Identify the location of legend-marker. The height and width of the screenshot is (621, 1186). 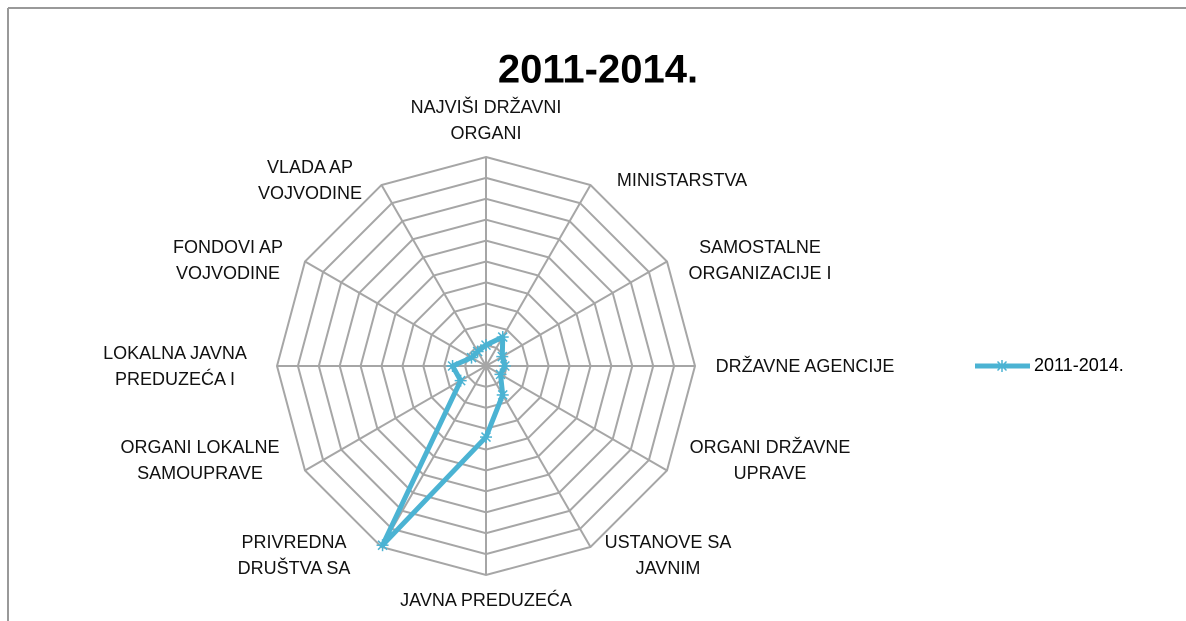
(1002, 366).